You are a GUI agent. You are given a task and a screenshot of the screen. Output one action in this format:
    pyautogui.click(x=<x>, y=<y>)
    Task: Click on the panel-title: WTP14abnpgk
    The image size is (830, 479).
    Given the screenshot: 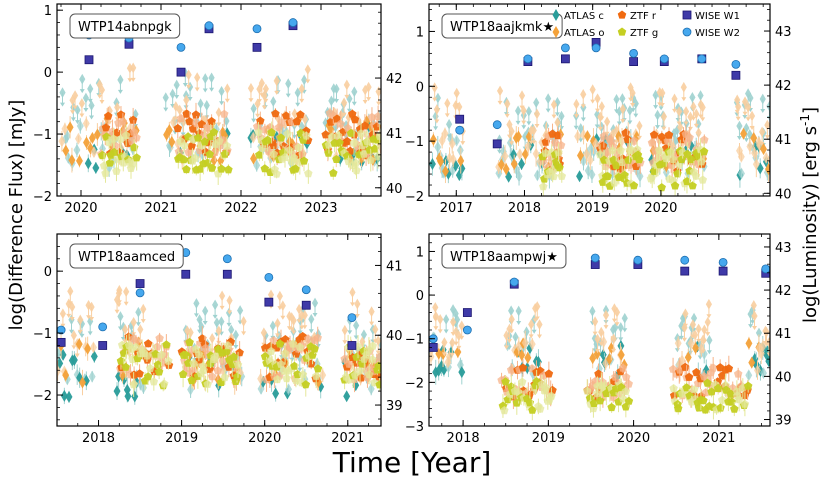 What is the action you would take?
    pyautogui.click(x=125, y=26)
    